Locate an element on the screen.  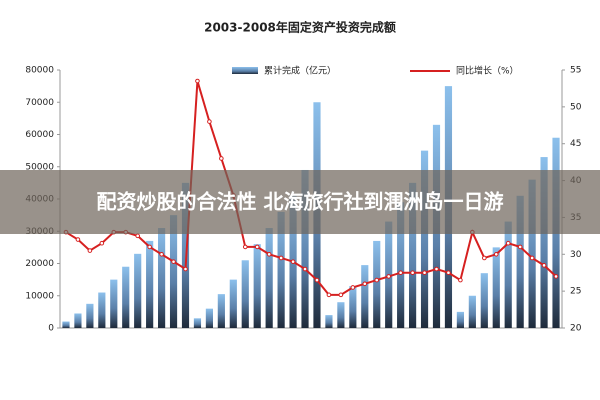
y2-tick-label: 50 is located at coordinates (576, 107).